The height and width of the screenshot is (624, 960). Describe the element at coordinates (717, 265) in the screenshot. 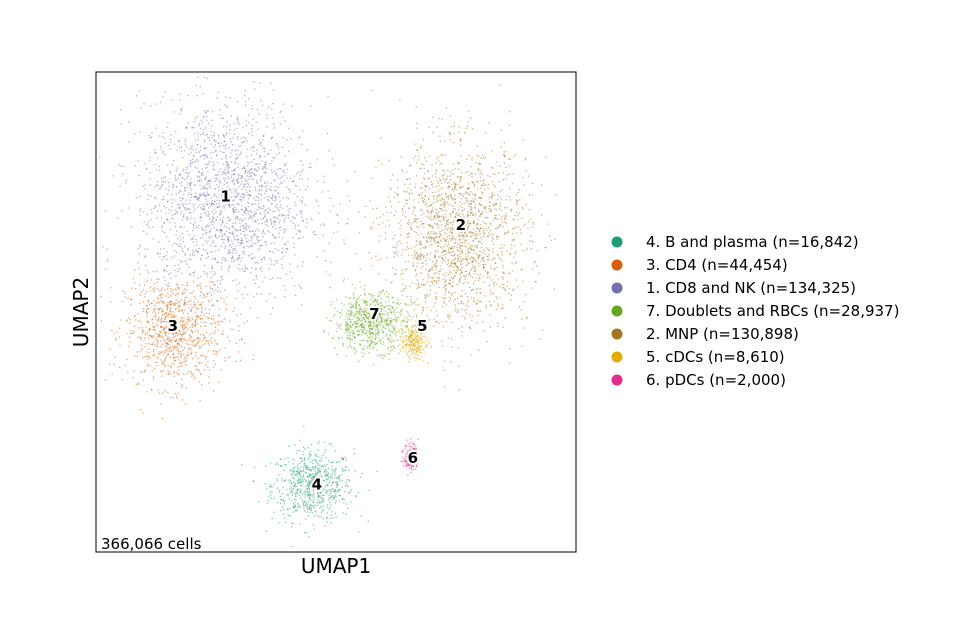

I see `legend-entry-3: 3. CD4 (n=44,454)` at that location.